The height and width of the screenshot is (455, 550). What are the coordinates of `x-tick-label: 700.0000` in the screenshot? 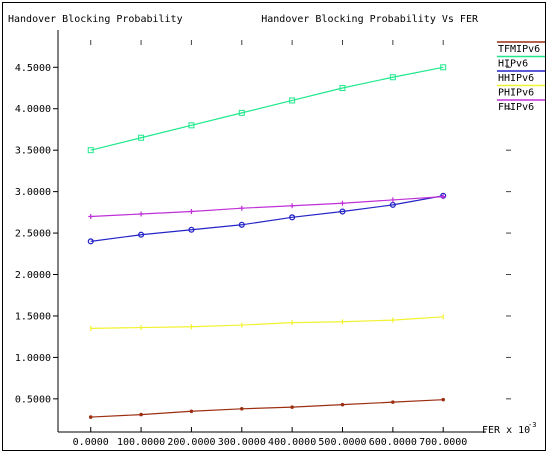 It's located at (443, 442).